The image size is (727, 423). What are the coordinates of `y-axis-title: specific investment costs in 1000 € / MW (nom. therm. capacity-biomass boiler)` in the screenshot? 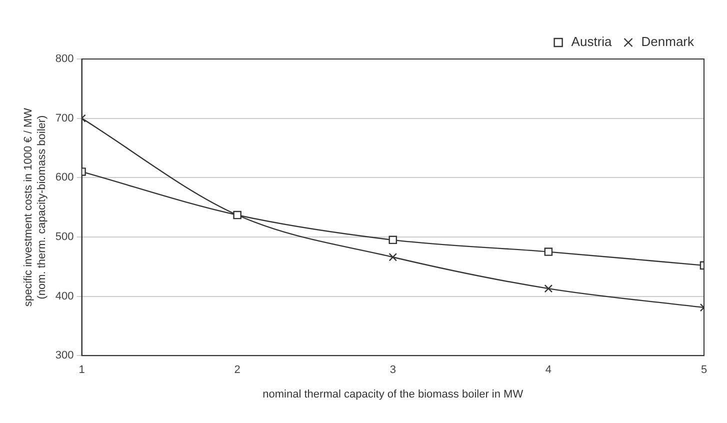 It's located at (35, 207).